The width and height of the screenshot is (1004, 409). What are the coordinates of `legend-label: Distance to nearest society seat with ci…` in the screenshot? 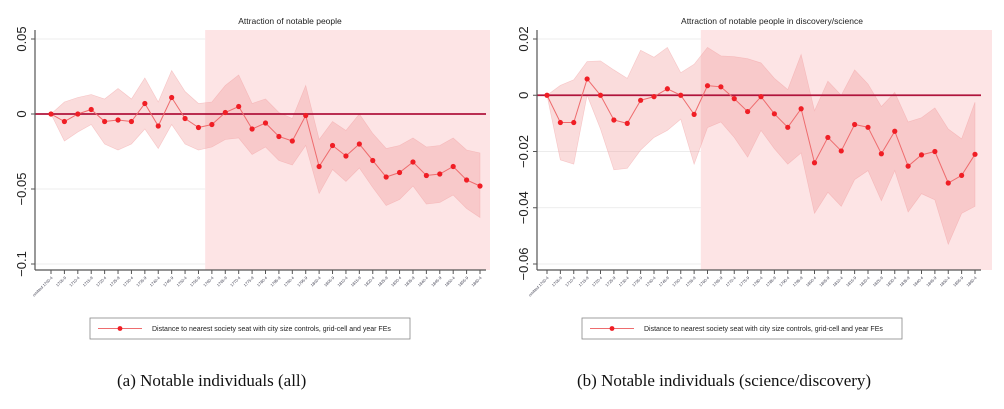 It's located at (763, 329).